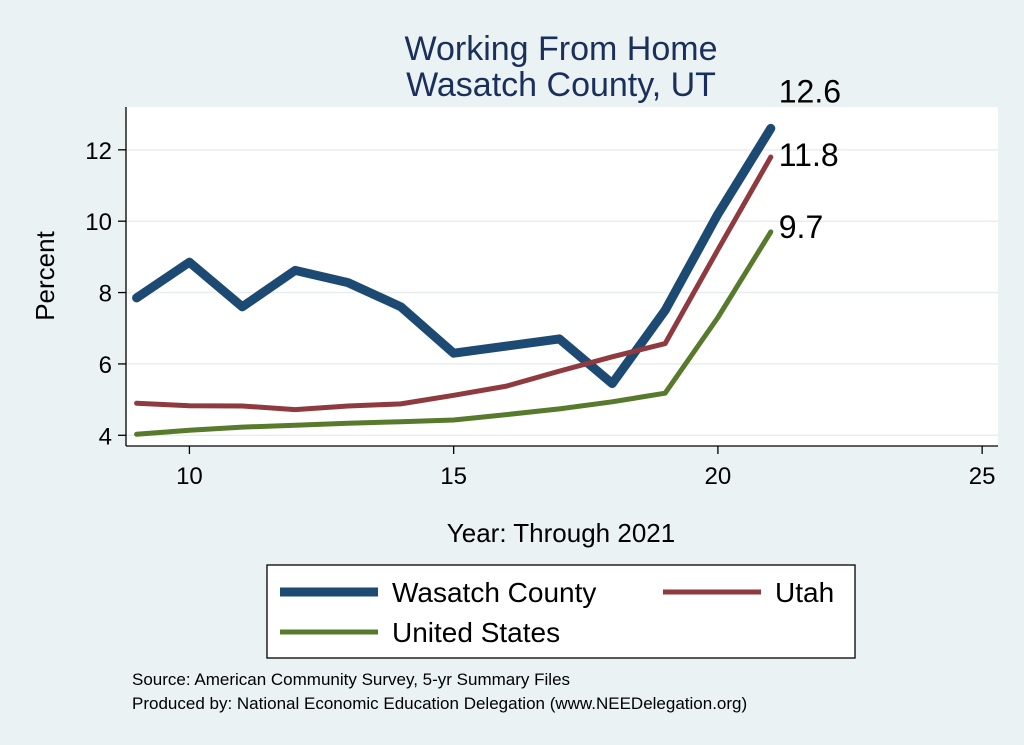  What do you see at coordinates (476, 632) in the screenshot?
I see `legend-label-united-states: United States` at bounding box center [476, 632].